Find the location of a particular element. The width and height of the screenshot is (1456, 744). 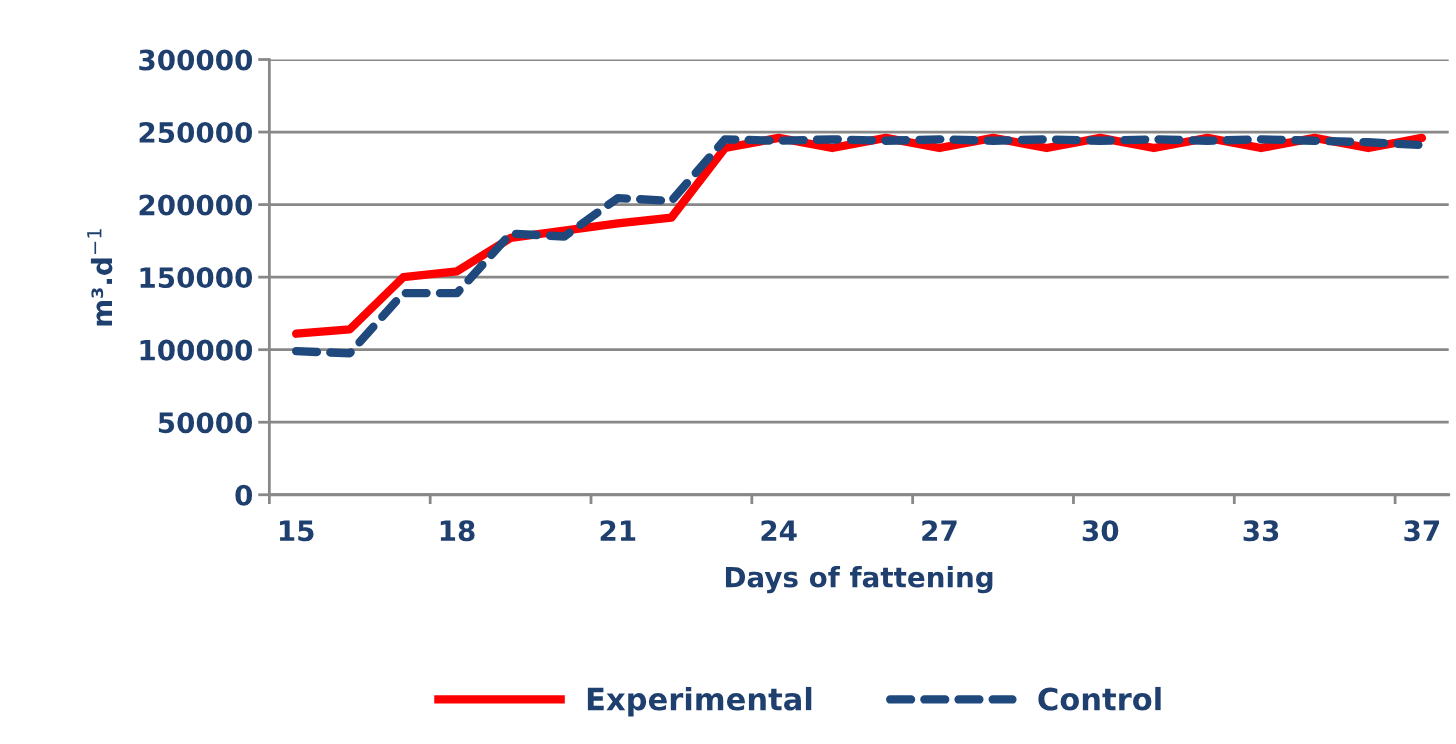

x-tick-label: 37 is located at coordinates (1422, 531).